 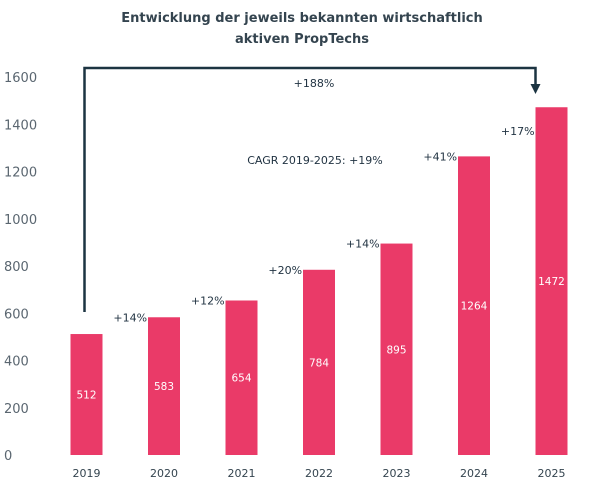 What do you see at coordinates (242, 473) in the screenshot?
I see `x-tick-label: 2021` at bounding box center [242, 473].